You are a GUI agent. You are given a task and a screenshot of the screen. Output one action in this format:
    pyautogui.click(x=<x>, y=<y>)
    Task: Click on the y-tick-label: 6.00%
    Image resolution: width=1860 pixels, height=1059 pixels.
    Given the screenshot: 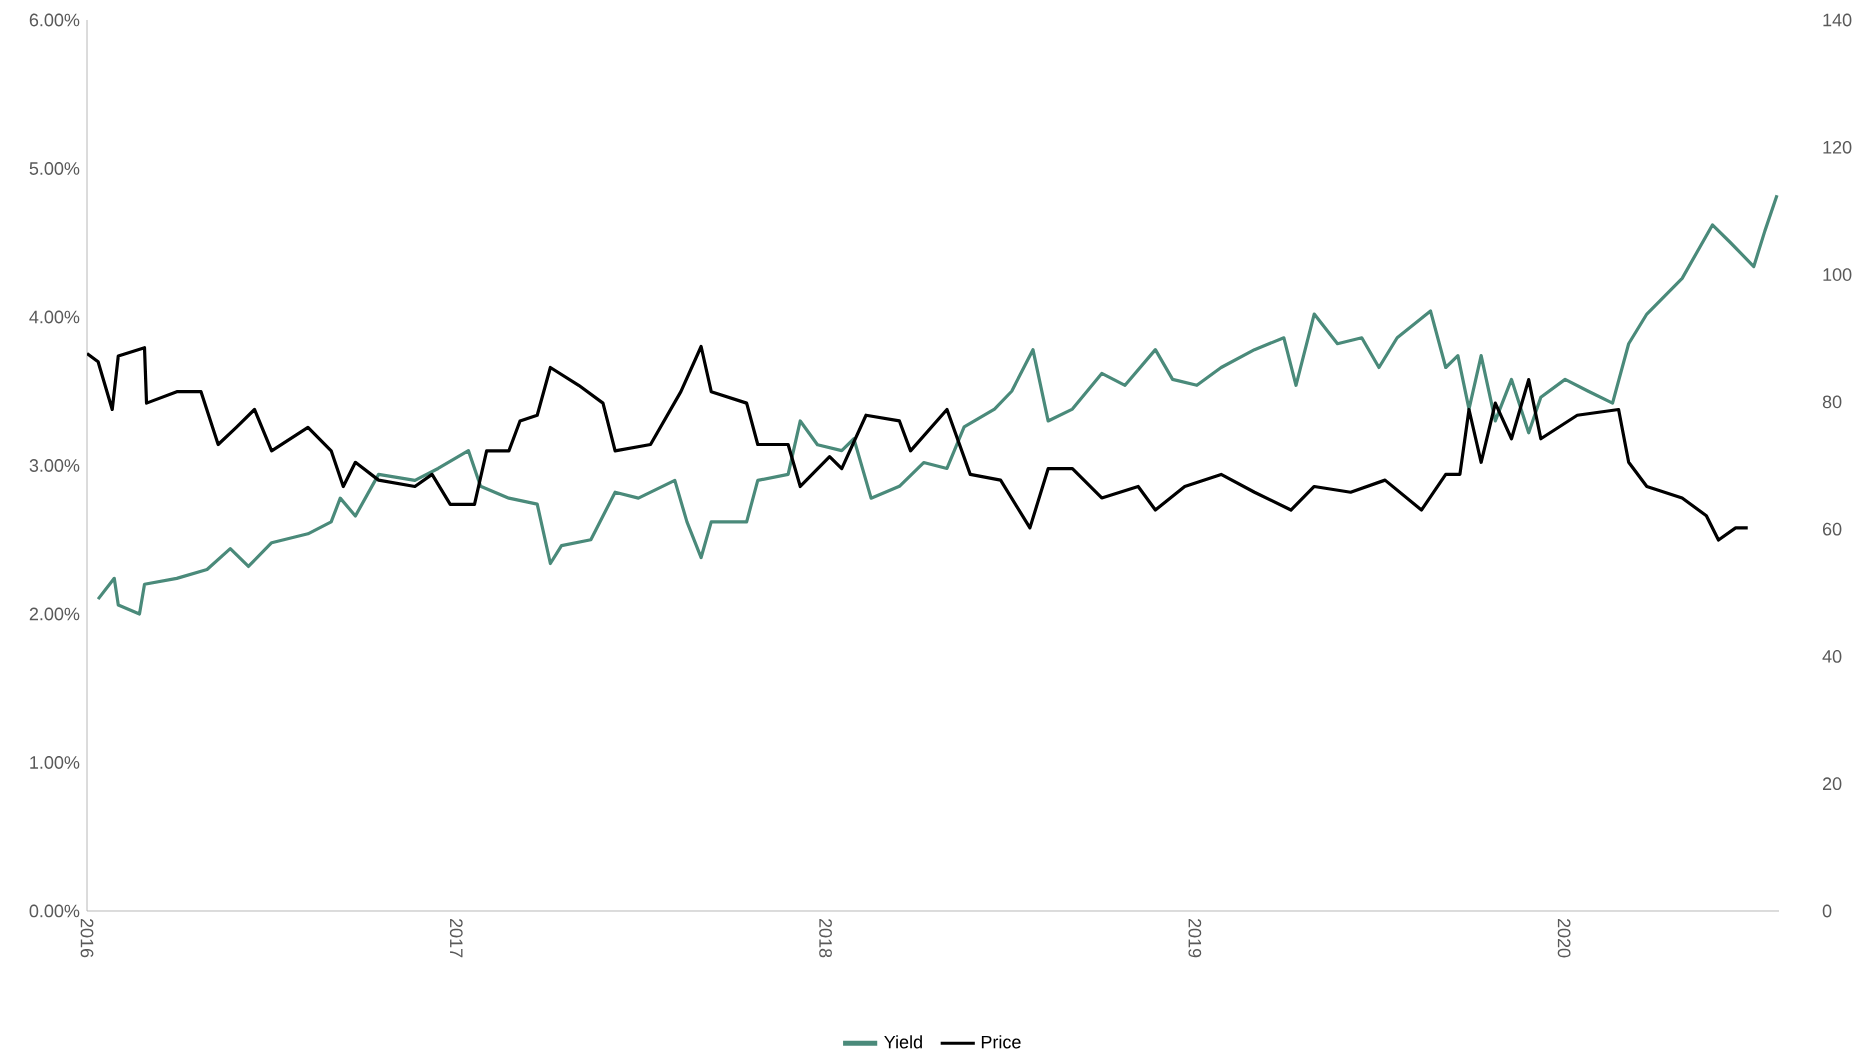 What is the action you would take?
    pyautogui.click(x=54, y=20)
    